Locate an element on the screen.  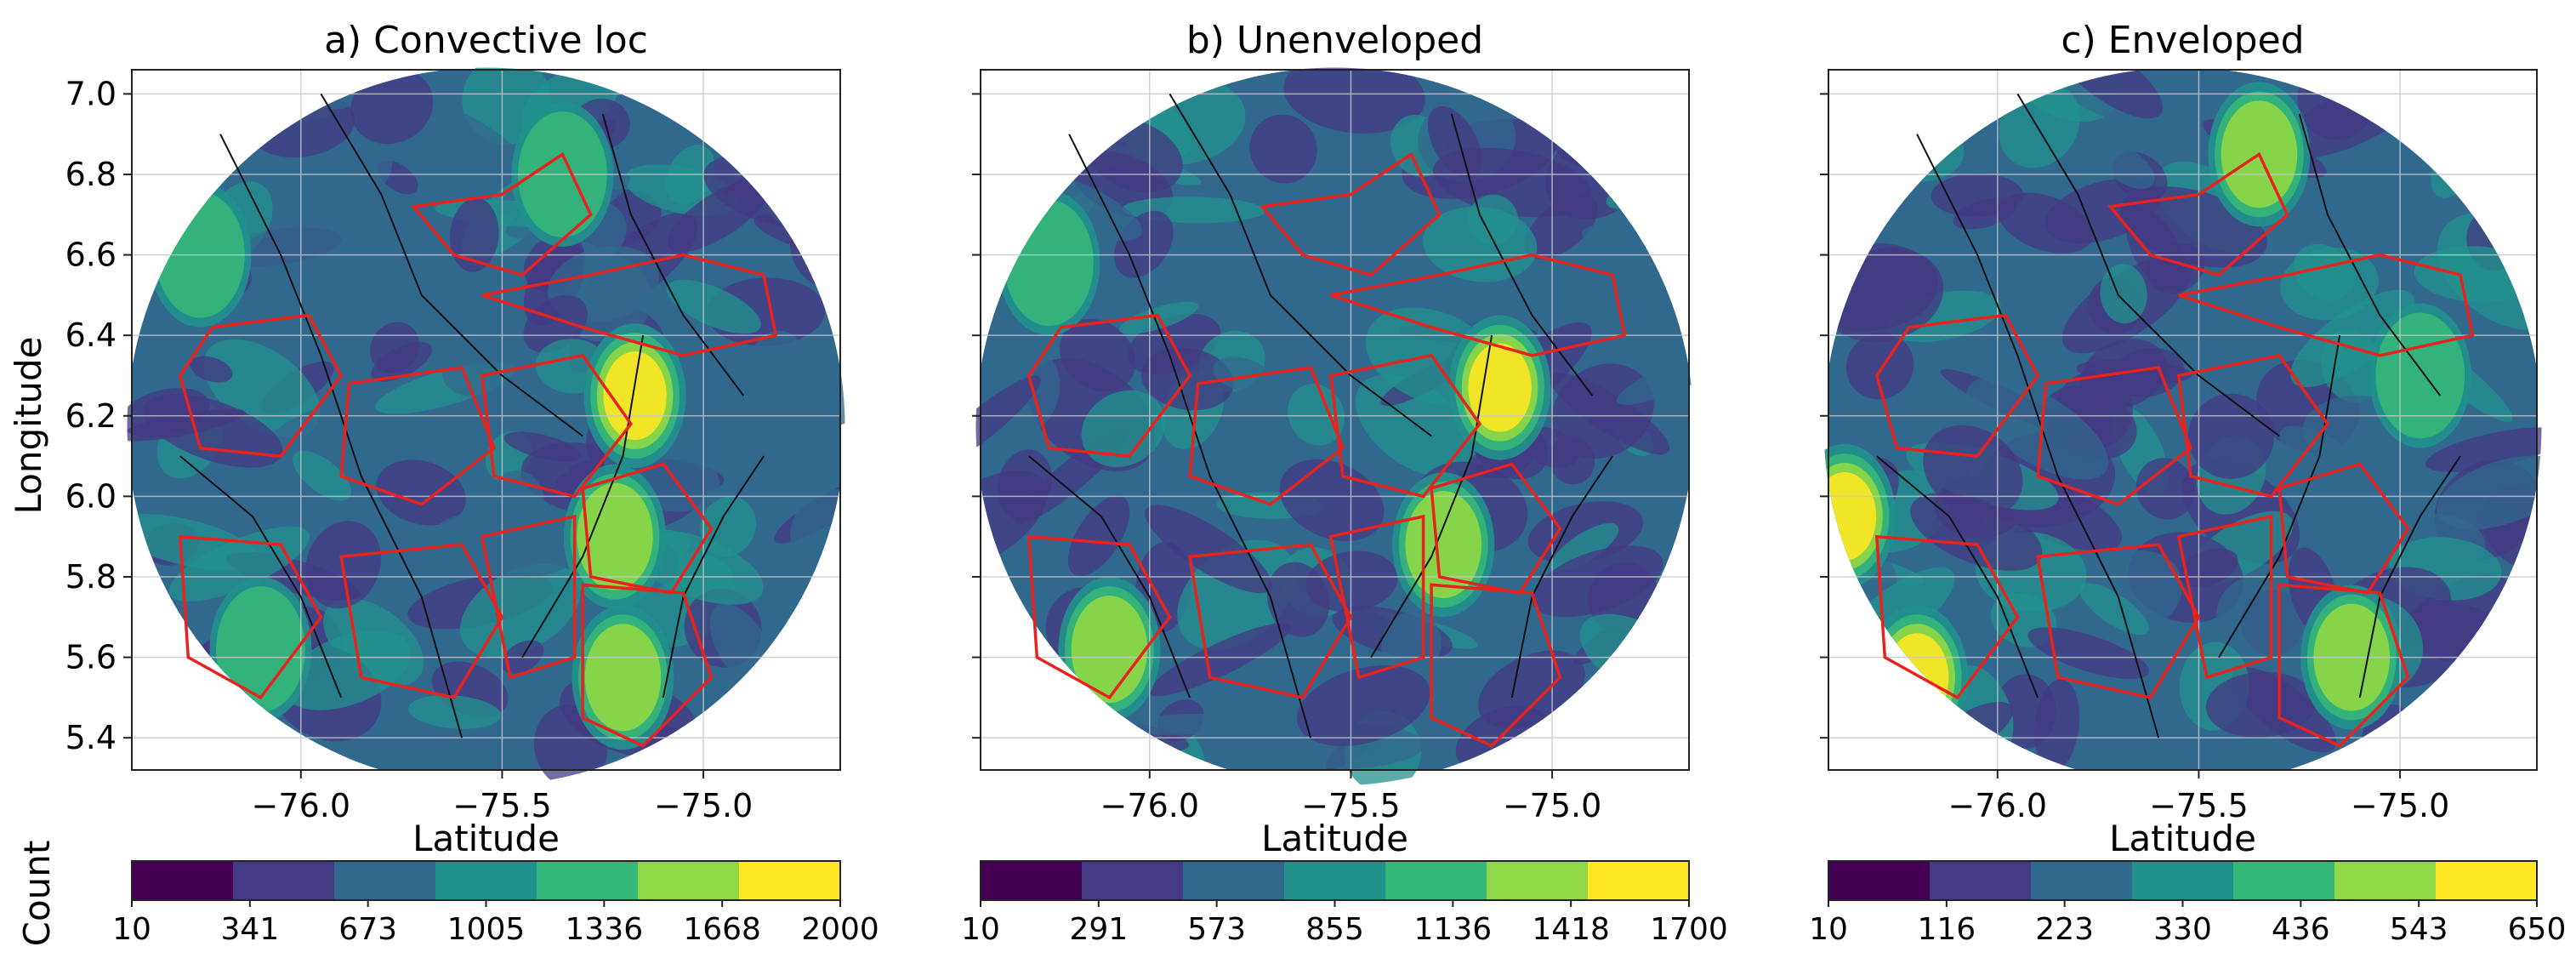
y-tick-label: 6.0 is located at coordinates (91, 496).